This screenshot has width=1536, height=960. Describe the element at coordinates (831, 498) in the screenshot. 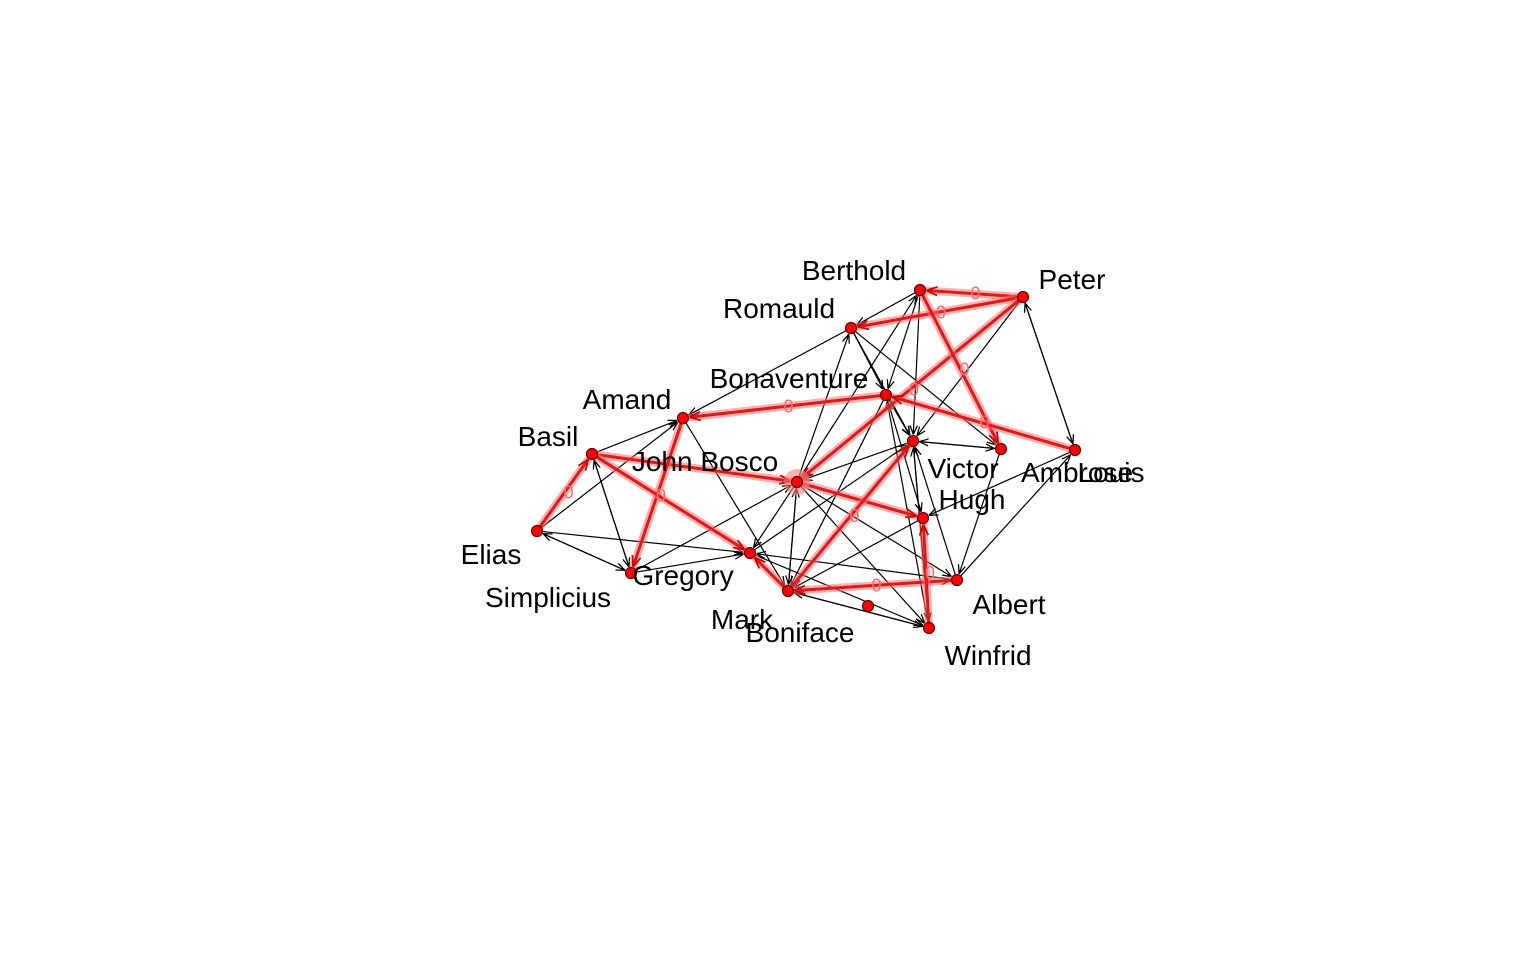

I see `edge-mark-victor` at that location.